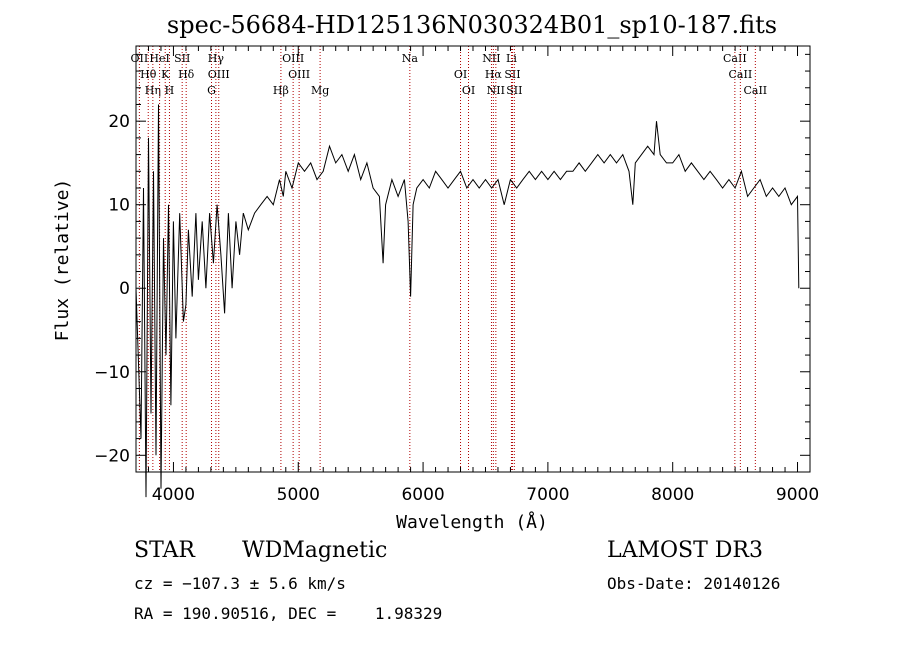 This screenshot has height=649, width=900. What do you see at coordinates (422, 495) in the screenshot?
I see `x-tick-label: 6000` at bounding box center [422, 495].